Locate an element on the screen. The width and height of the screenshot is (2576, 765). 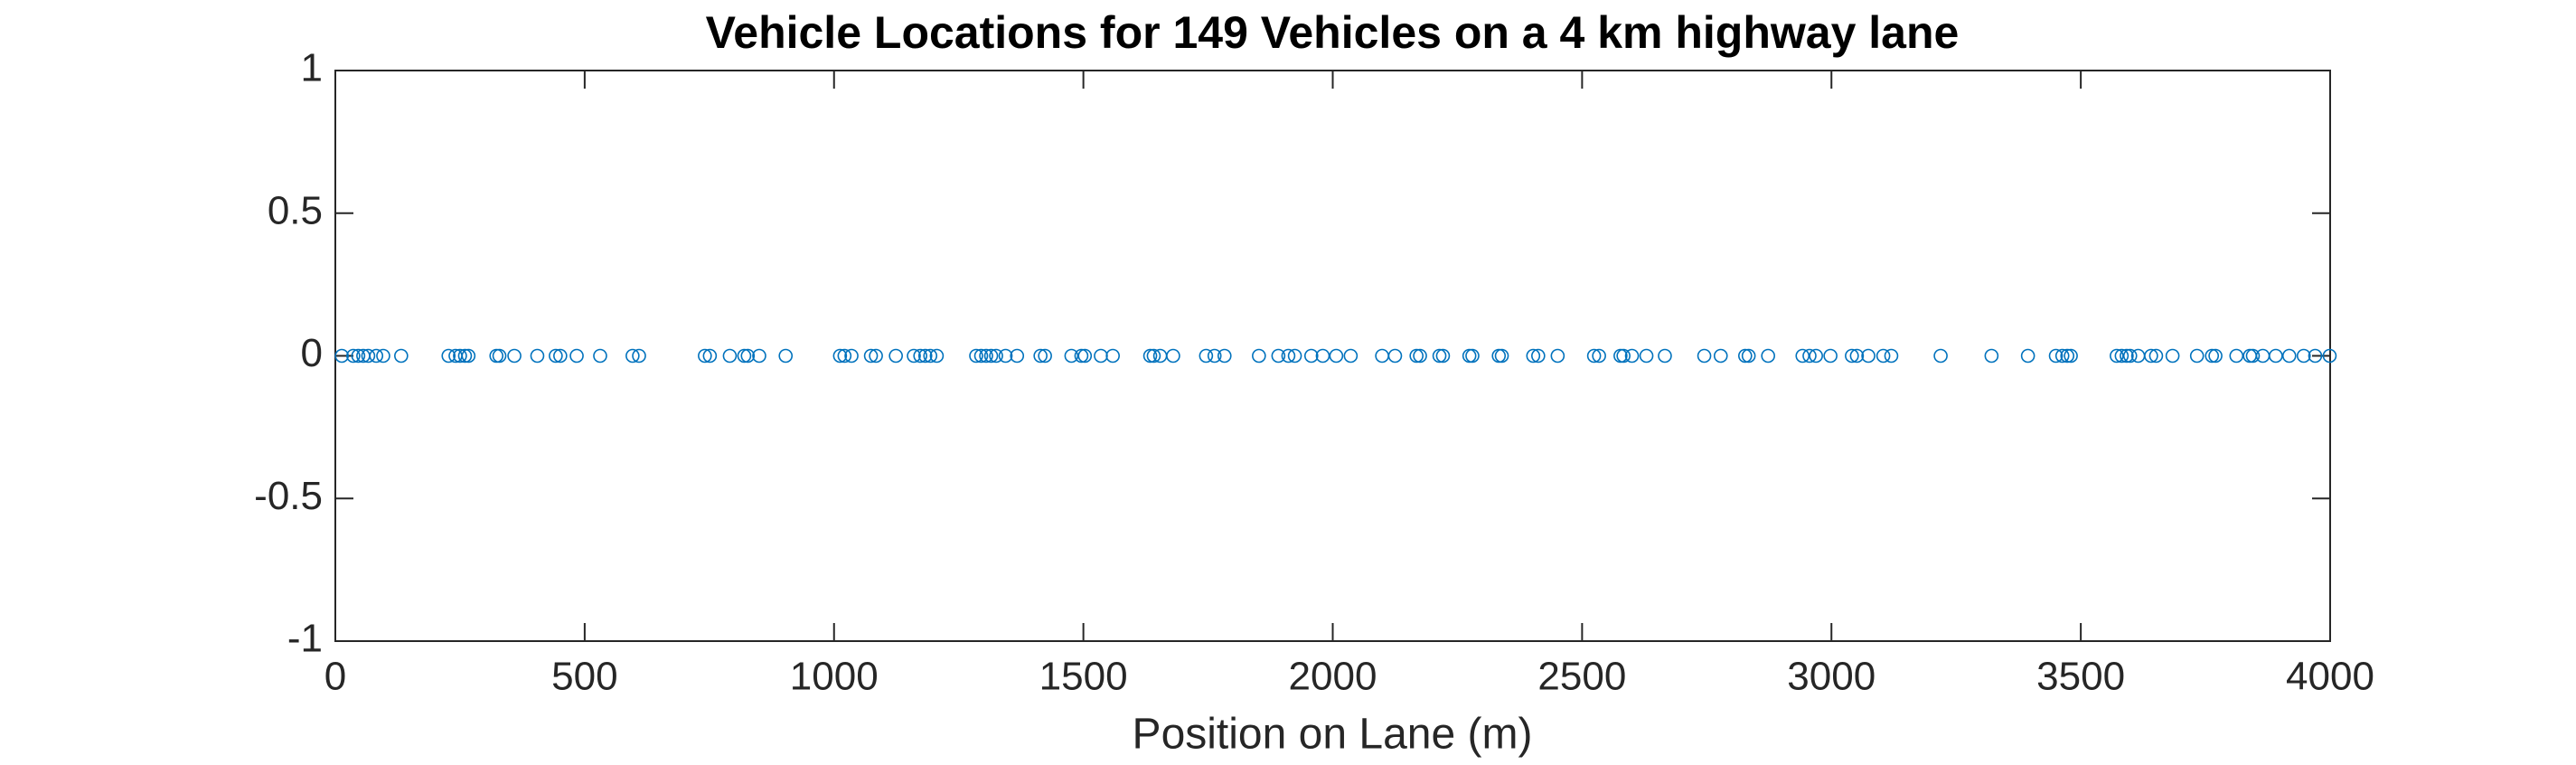
x-tick-label: 4000 is located at coordinates (2330, 677).